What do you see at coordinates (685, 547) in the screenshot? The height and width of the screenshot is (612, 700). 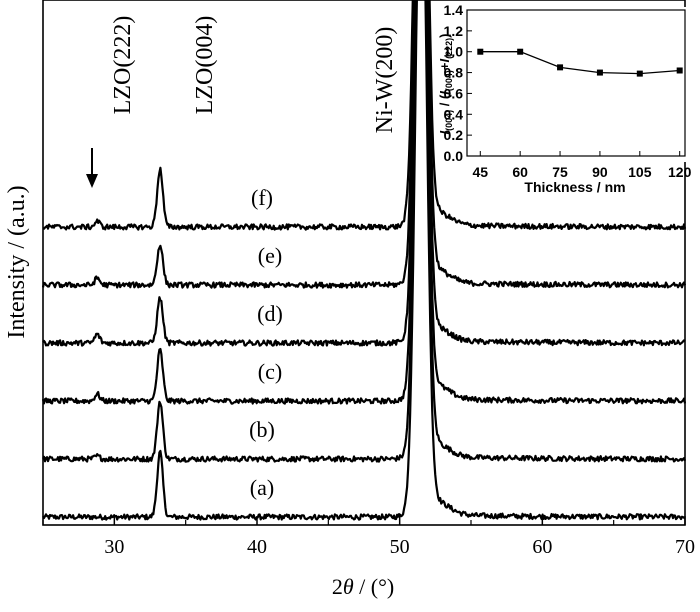 I see `x-tick-label: 70` at bounding box center [685, 547].